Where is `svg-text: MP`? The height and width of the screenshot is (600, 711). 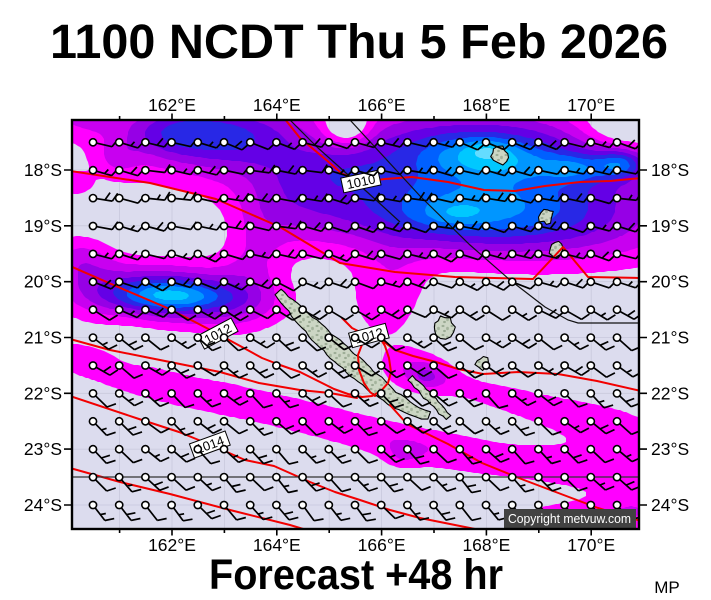
svg-text: MP is located at coordinates (667, 587).